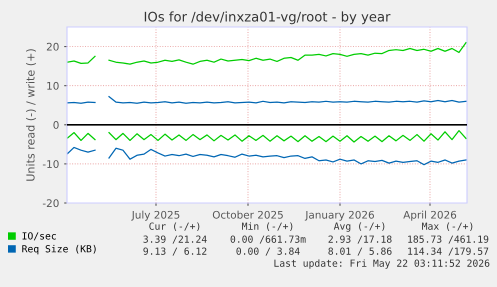 The height and width of the screenshot is (287, 497). Describe the element at coordinates (56, 125) in the screenshot. I see `y-tick-label: 0` at that location.